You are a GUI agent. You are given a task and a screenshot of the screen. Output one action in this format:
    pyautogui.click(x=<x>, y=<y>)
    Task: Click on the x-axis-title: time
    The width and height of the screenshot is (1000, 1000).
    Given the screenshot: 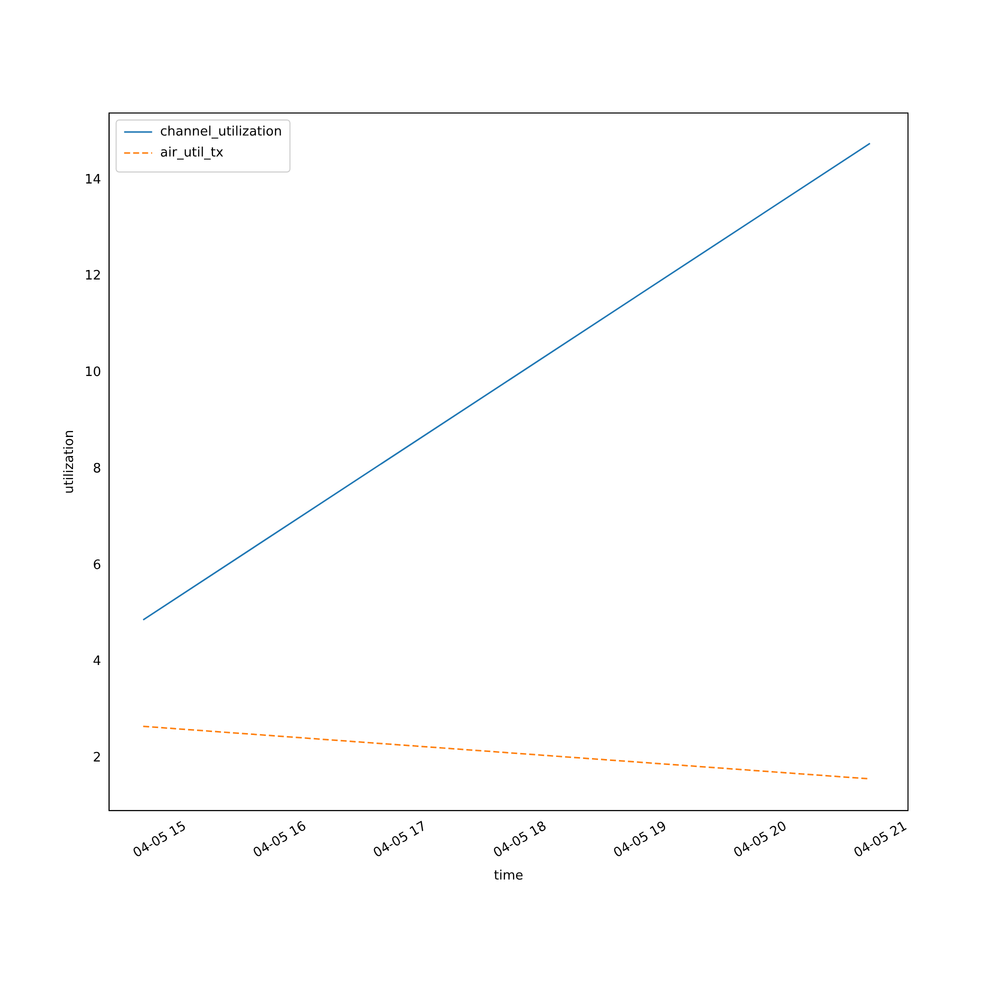 What is the action you would take?
    pyautogui.click(x=509, y=876)
    